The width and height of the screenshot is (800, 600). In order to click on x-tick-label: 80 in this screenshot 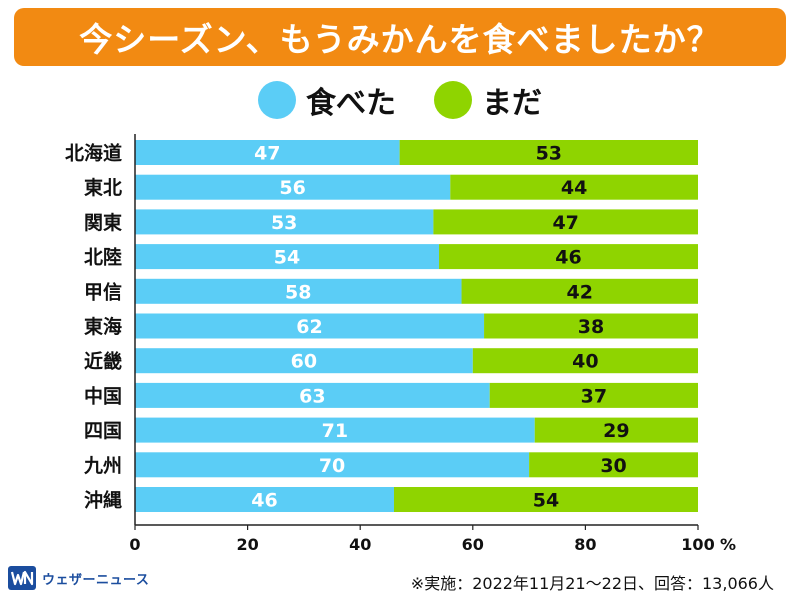, I will do `click(585, 544)`.